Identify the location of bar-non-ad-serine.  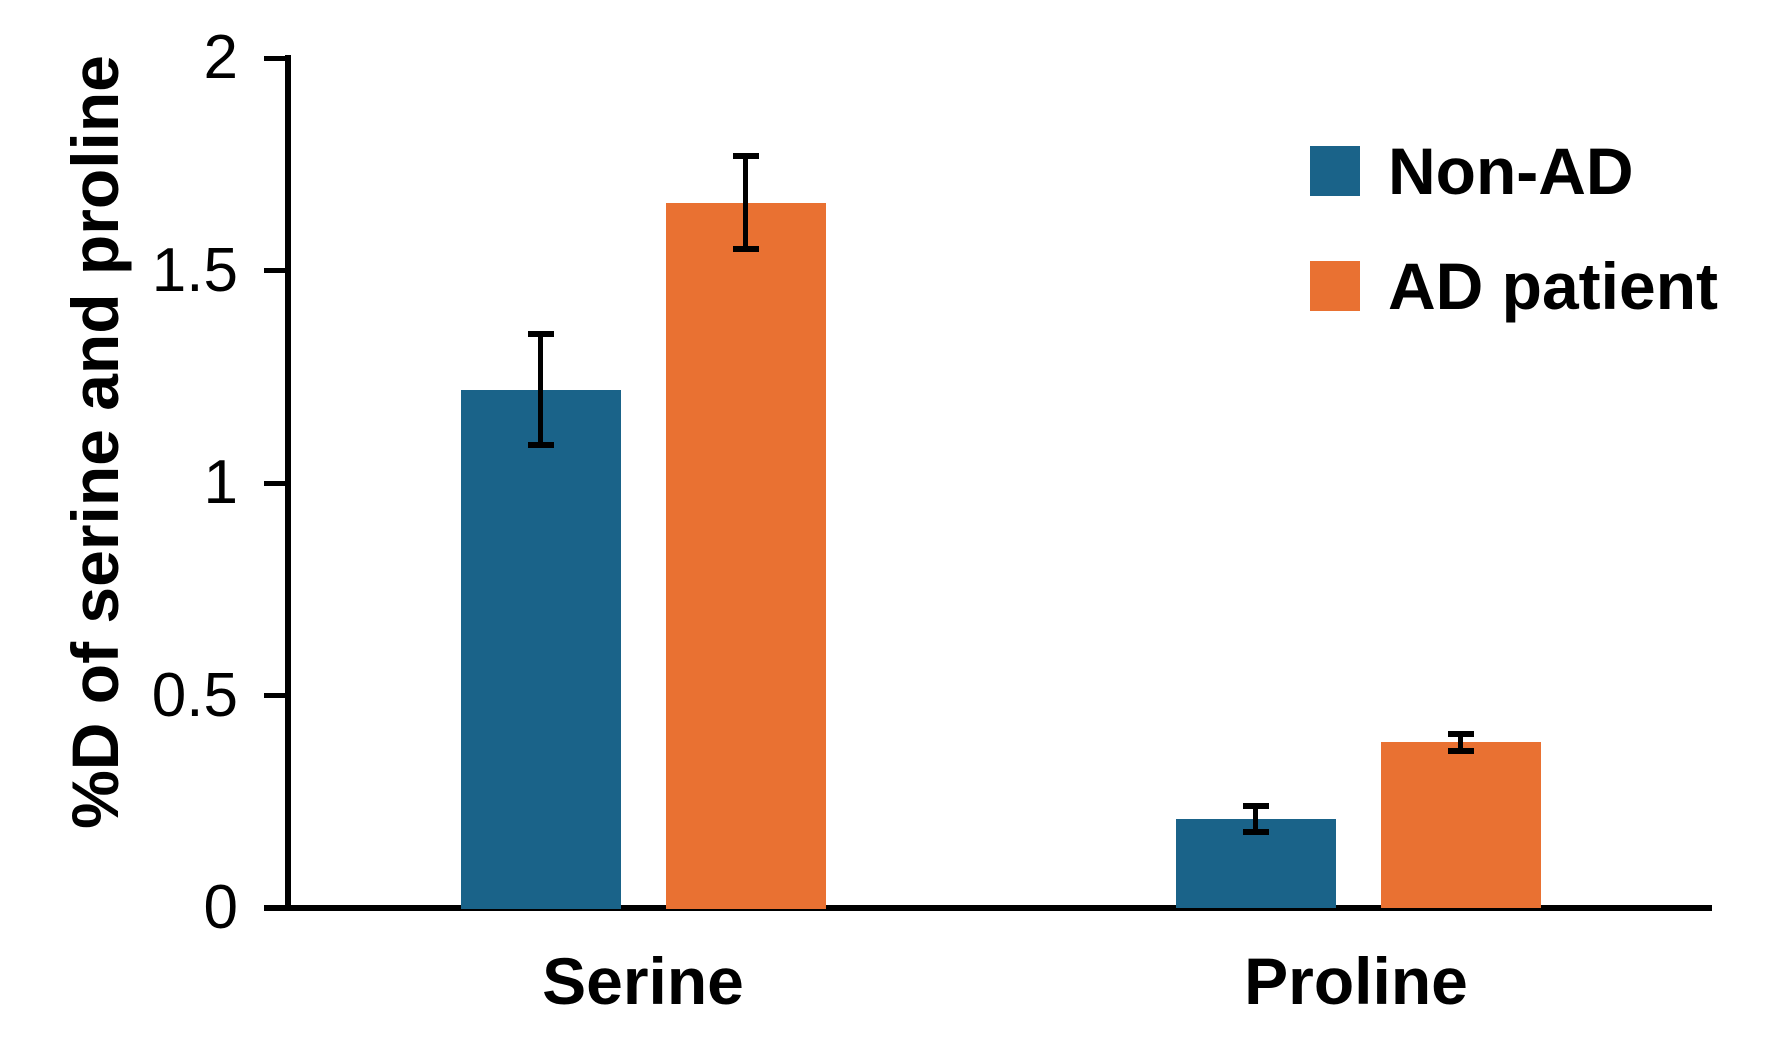
(541, 649).